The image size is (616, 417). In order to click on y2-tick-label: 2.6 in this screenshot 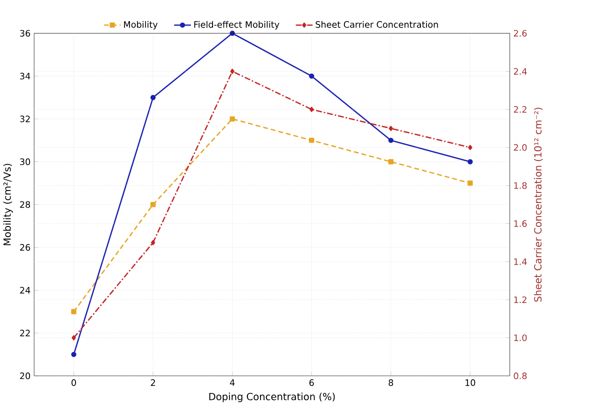, I will do `click(520, 33)`.